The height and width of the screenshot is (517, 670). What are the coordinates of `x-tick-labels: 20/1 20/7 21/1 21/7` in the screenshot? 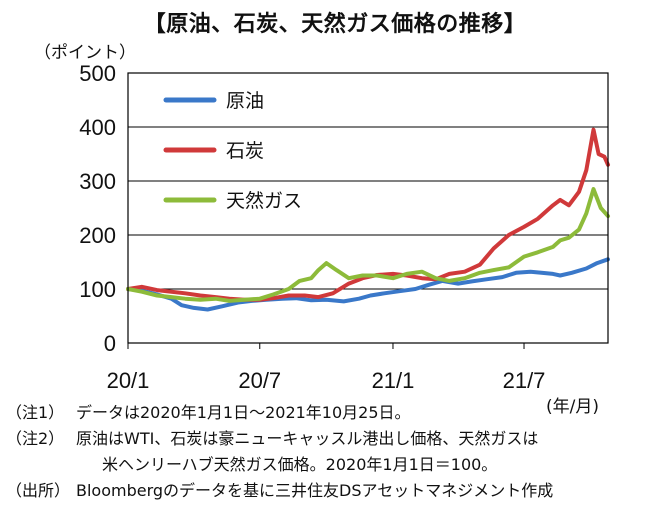 It's located at (326, 368).